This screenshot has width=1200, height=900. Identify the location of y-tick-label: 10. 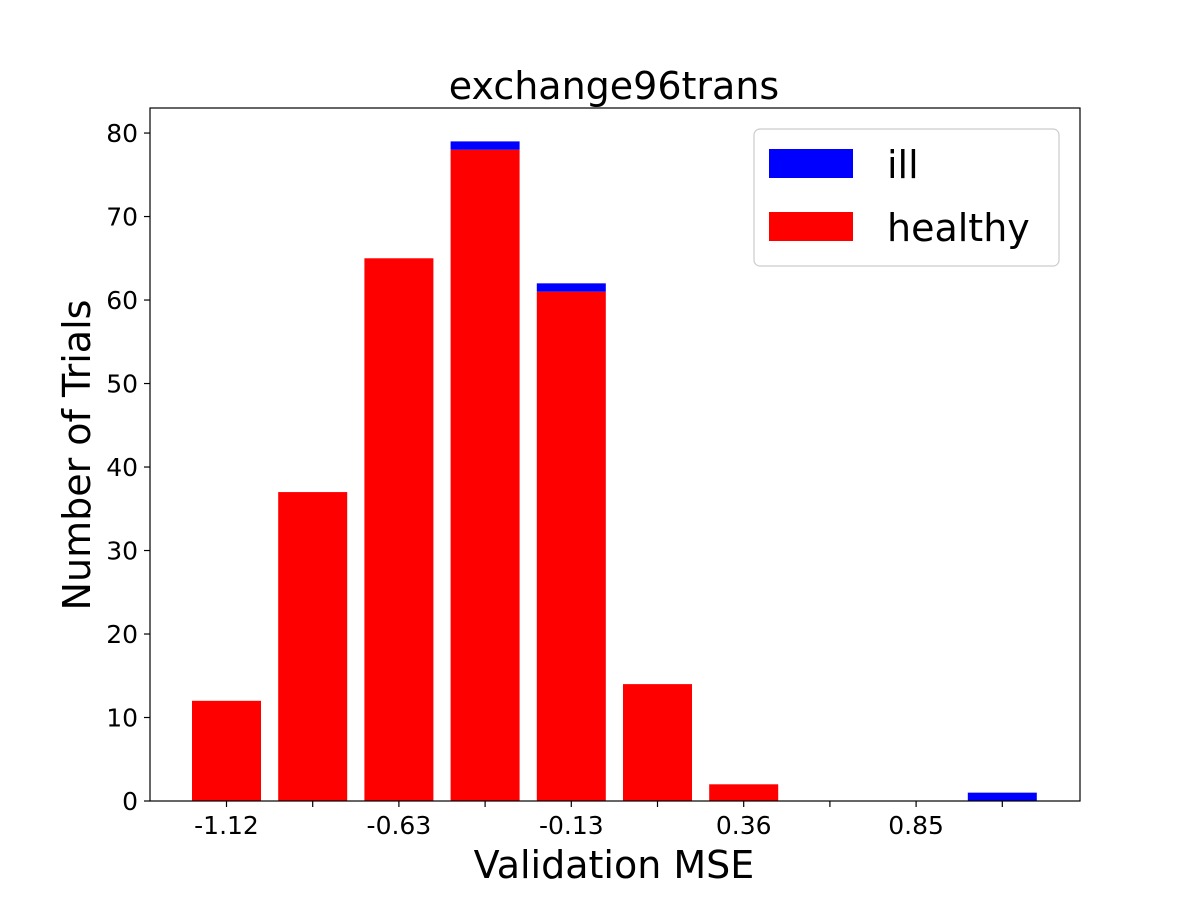
(122, 718).